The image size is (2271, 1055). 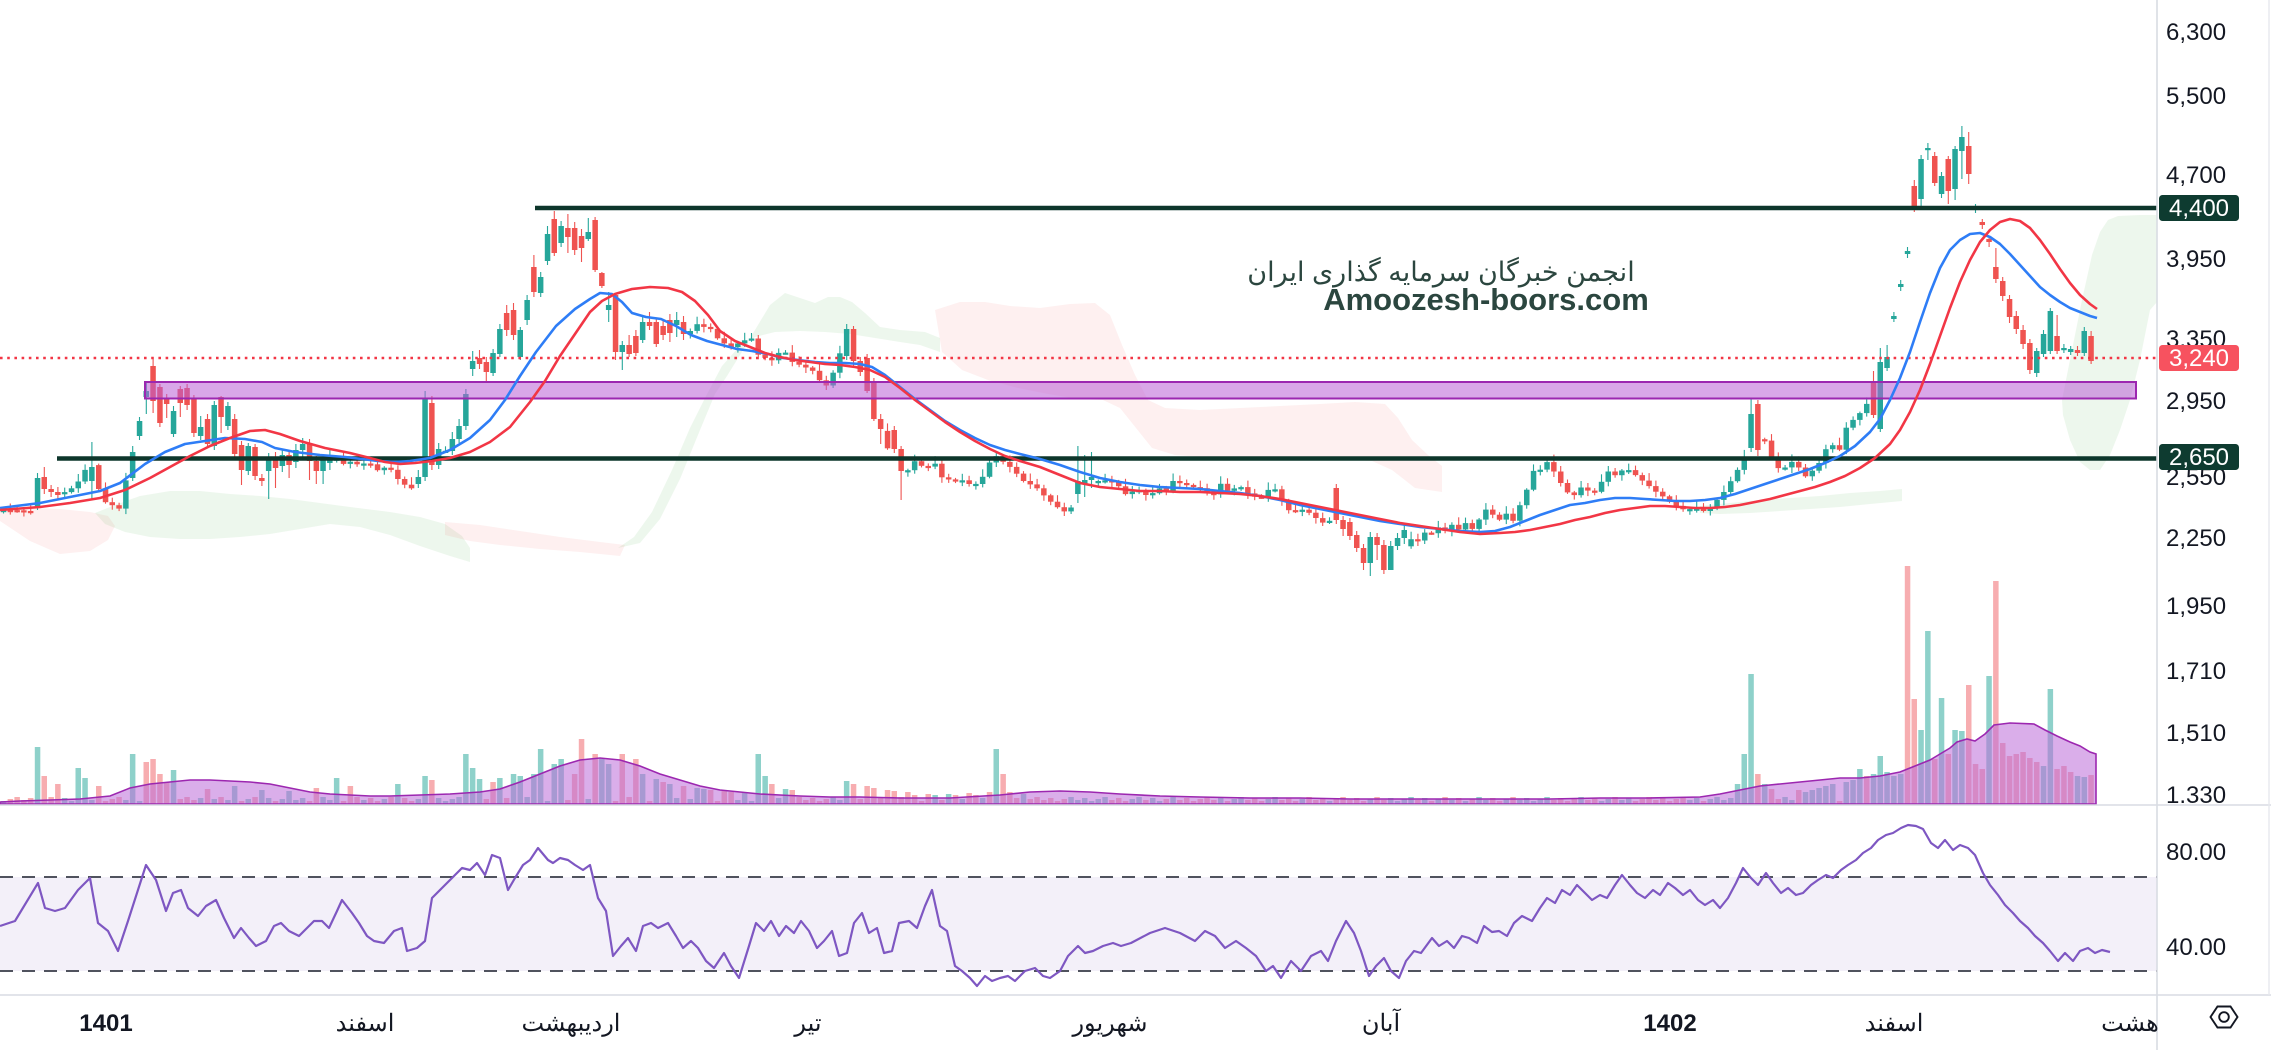 What do you see at coordinates (2196, 538) in the screenshot?
I see `svg-text: 2,250` at bounding box center [2196, 538].